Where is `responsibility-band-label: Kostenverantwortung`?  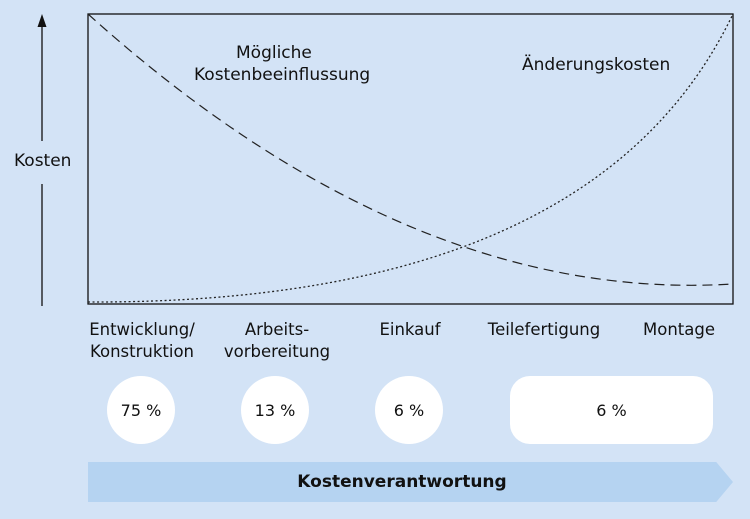
responsibility-band-label: Kostenverantwortung is located at coordinates (402, 482).